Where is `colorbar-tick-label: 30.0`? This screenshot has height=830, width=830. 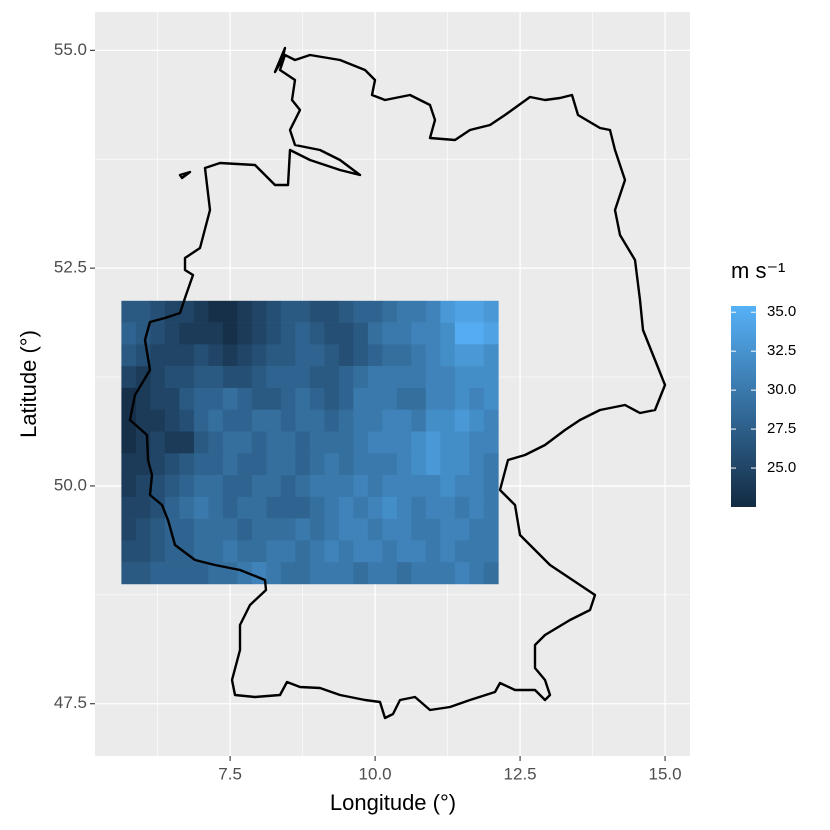 colorbar-tick-label: 30.0 is located at coordinates (781, 389).